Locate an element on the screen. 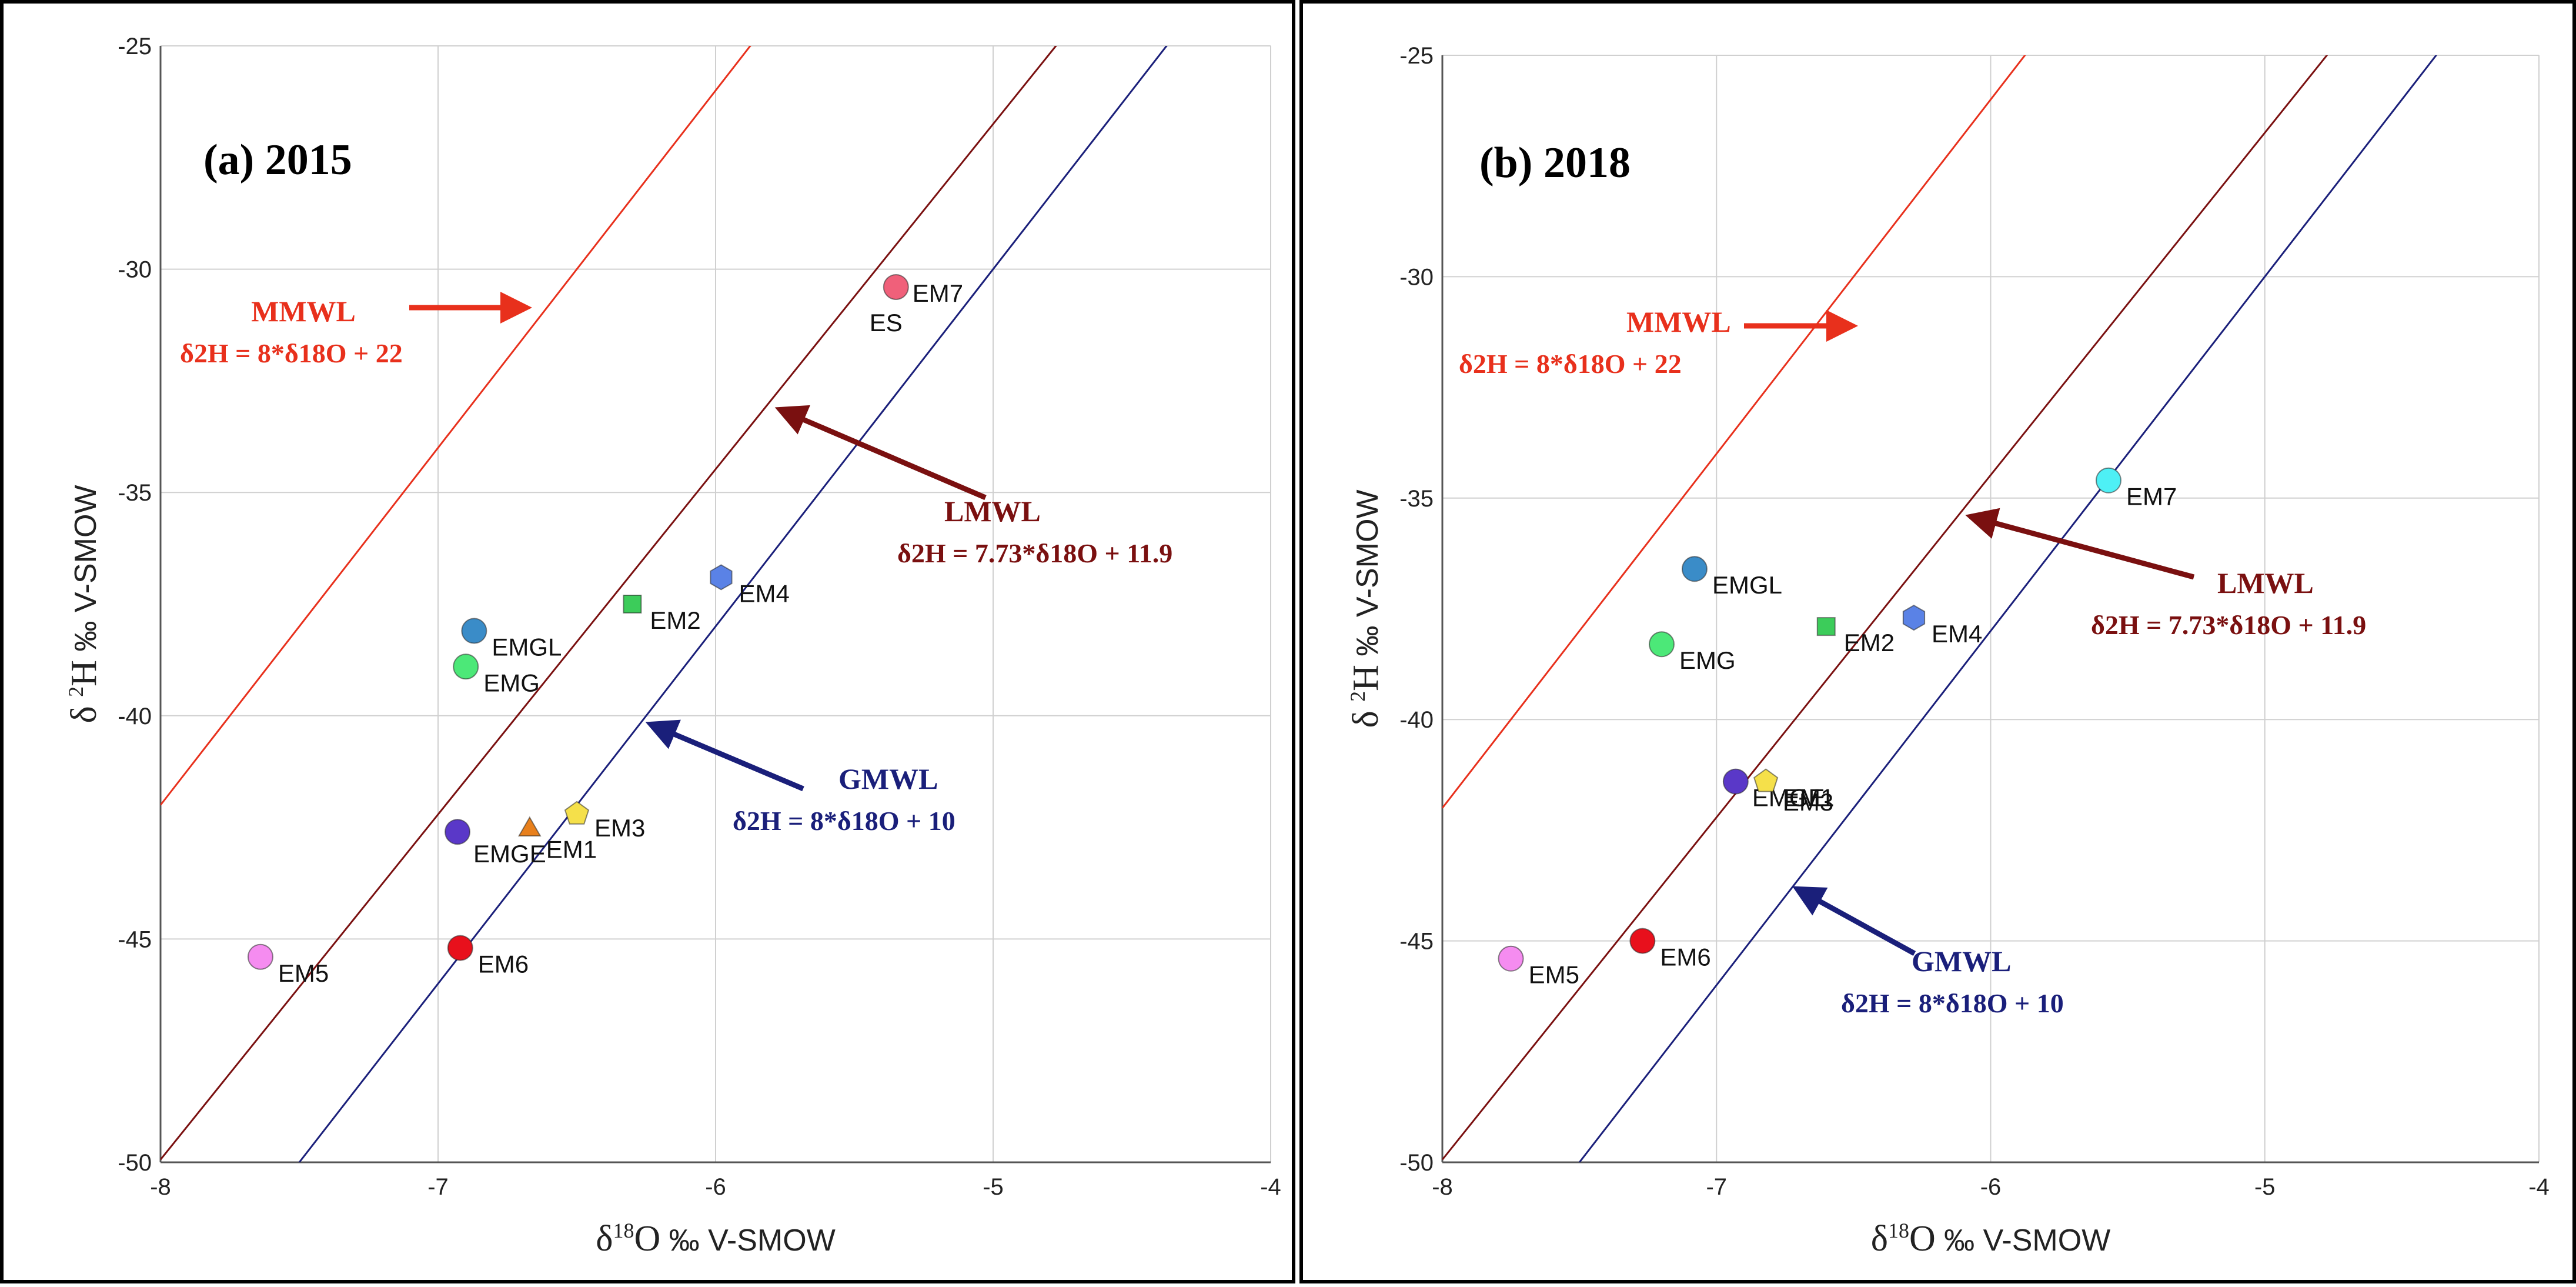 This screenshot has width=2576, height=1287. gmwl-equation-label: δ2H = 8*δ18O + 10 is located at coordinates (844, 821).